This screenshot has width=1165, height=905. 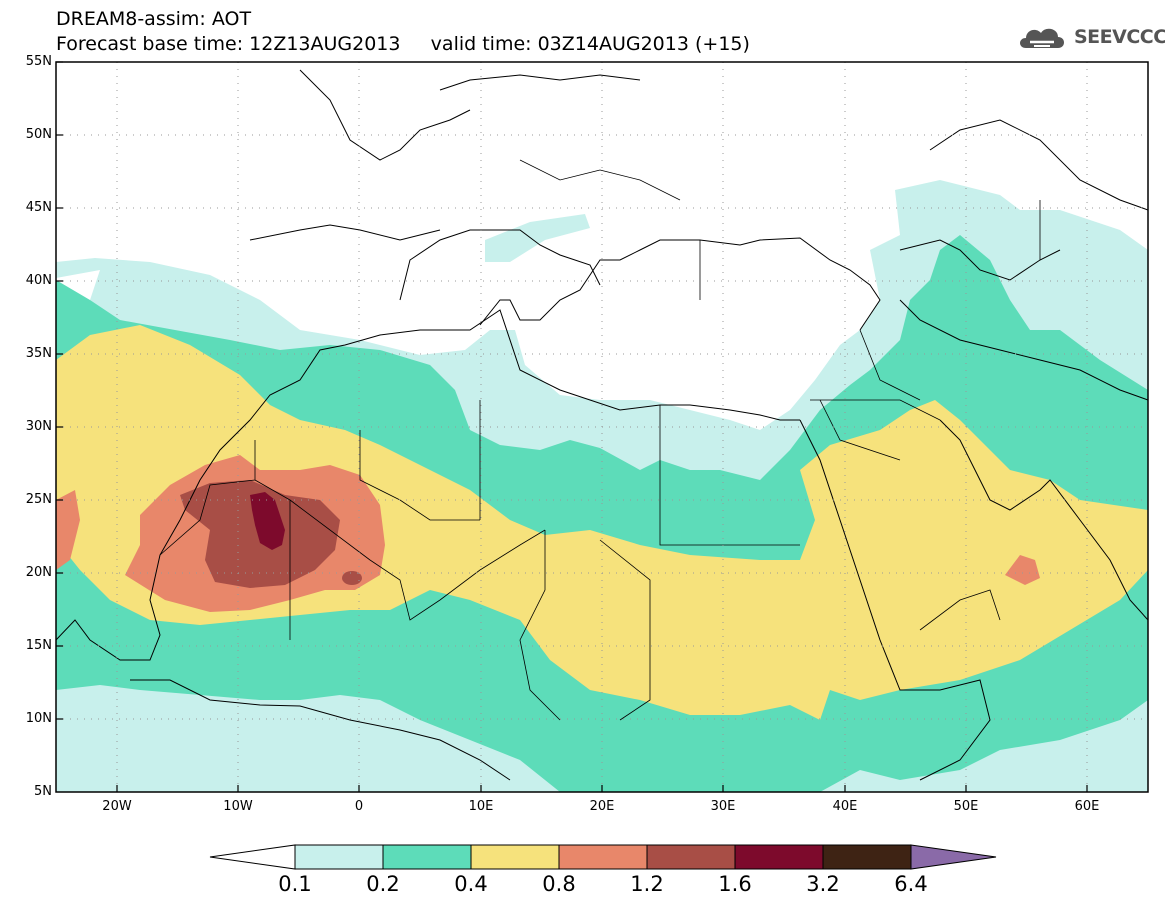 What do you see at coordinates (267, 521) in the screenshot?
I see `aot-band-1.6` at bounding box center [267, 521].